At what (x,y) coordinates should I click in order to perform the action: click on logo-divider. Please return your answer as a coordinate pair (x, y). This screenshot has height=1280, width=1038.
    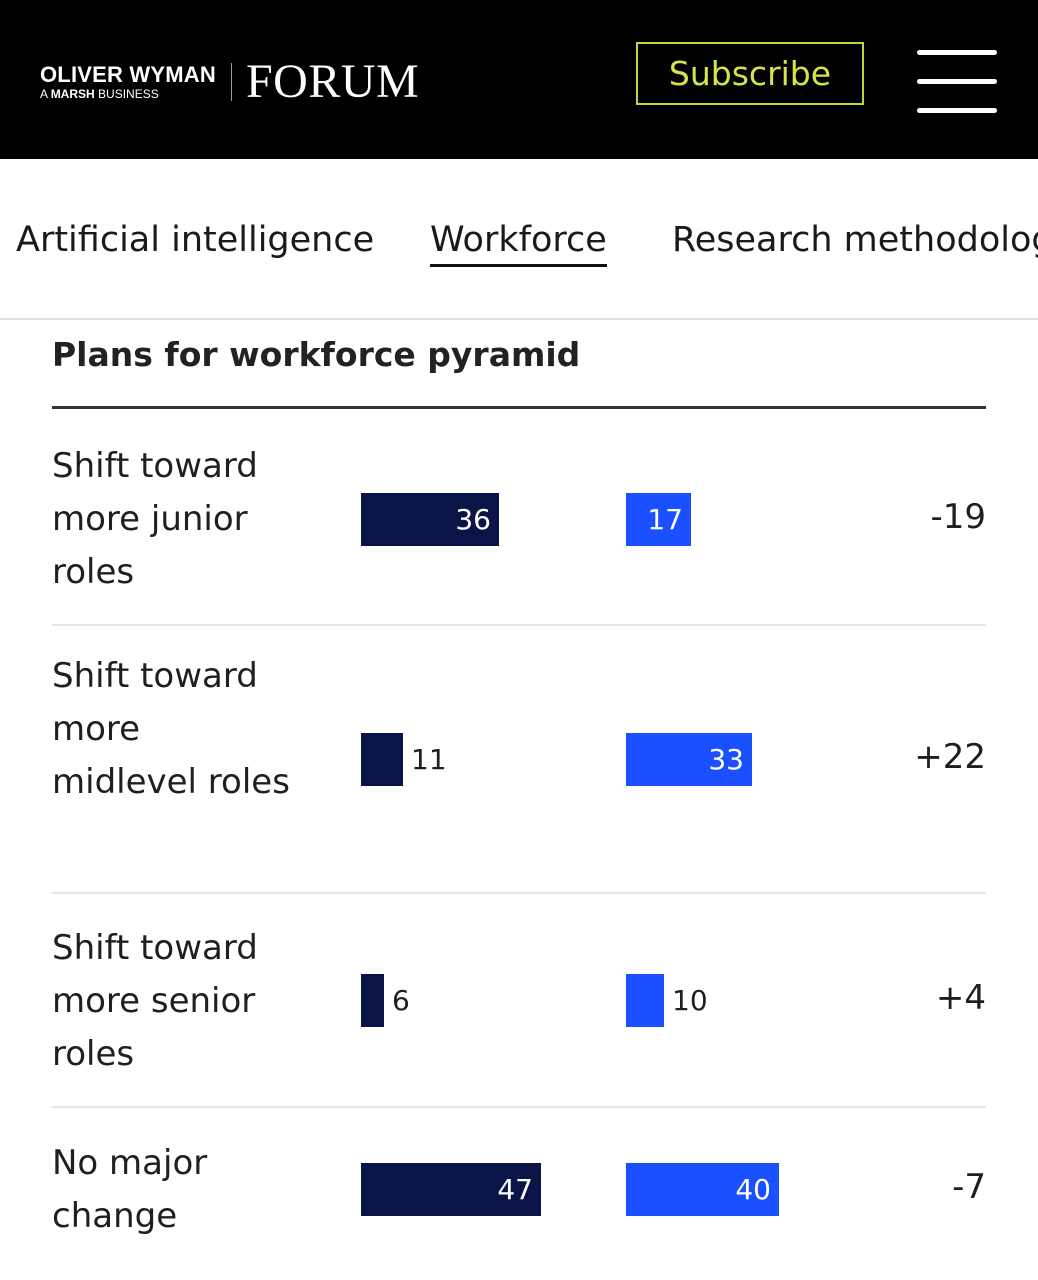
    Looking at the image, I should click on (231, 82).